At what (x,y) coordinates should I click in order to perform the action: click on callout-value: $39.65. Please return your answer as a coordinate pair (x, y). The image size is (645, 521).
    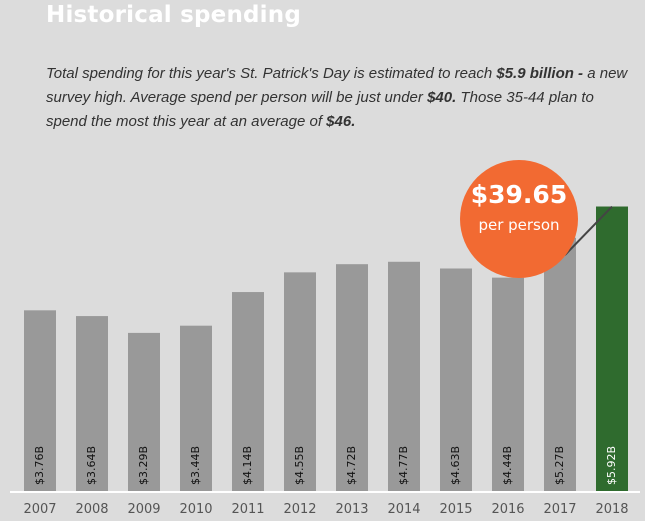
    Looking at the image, I should click on (519, 194).